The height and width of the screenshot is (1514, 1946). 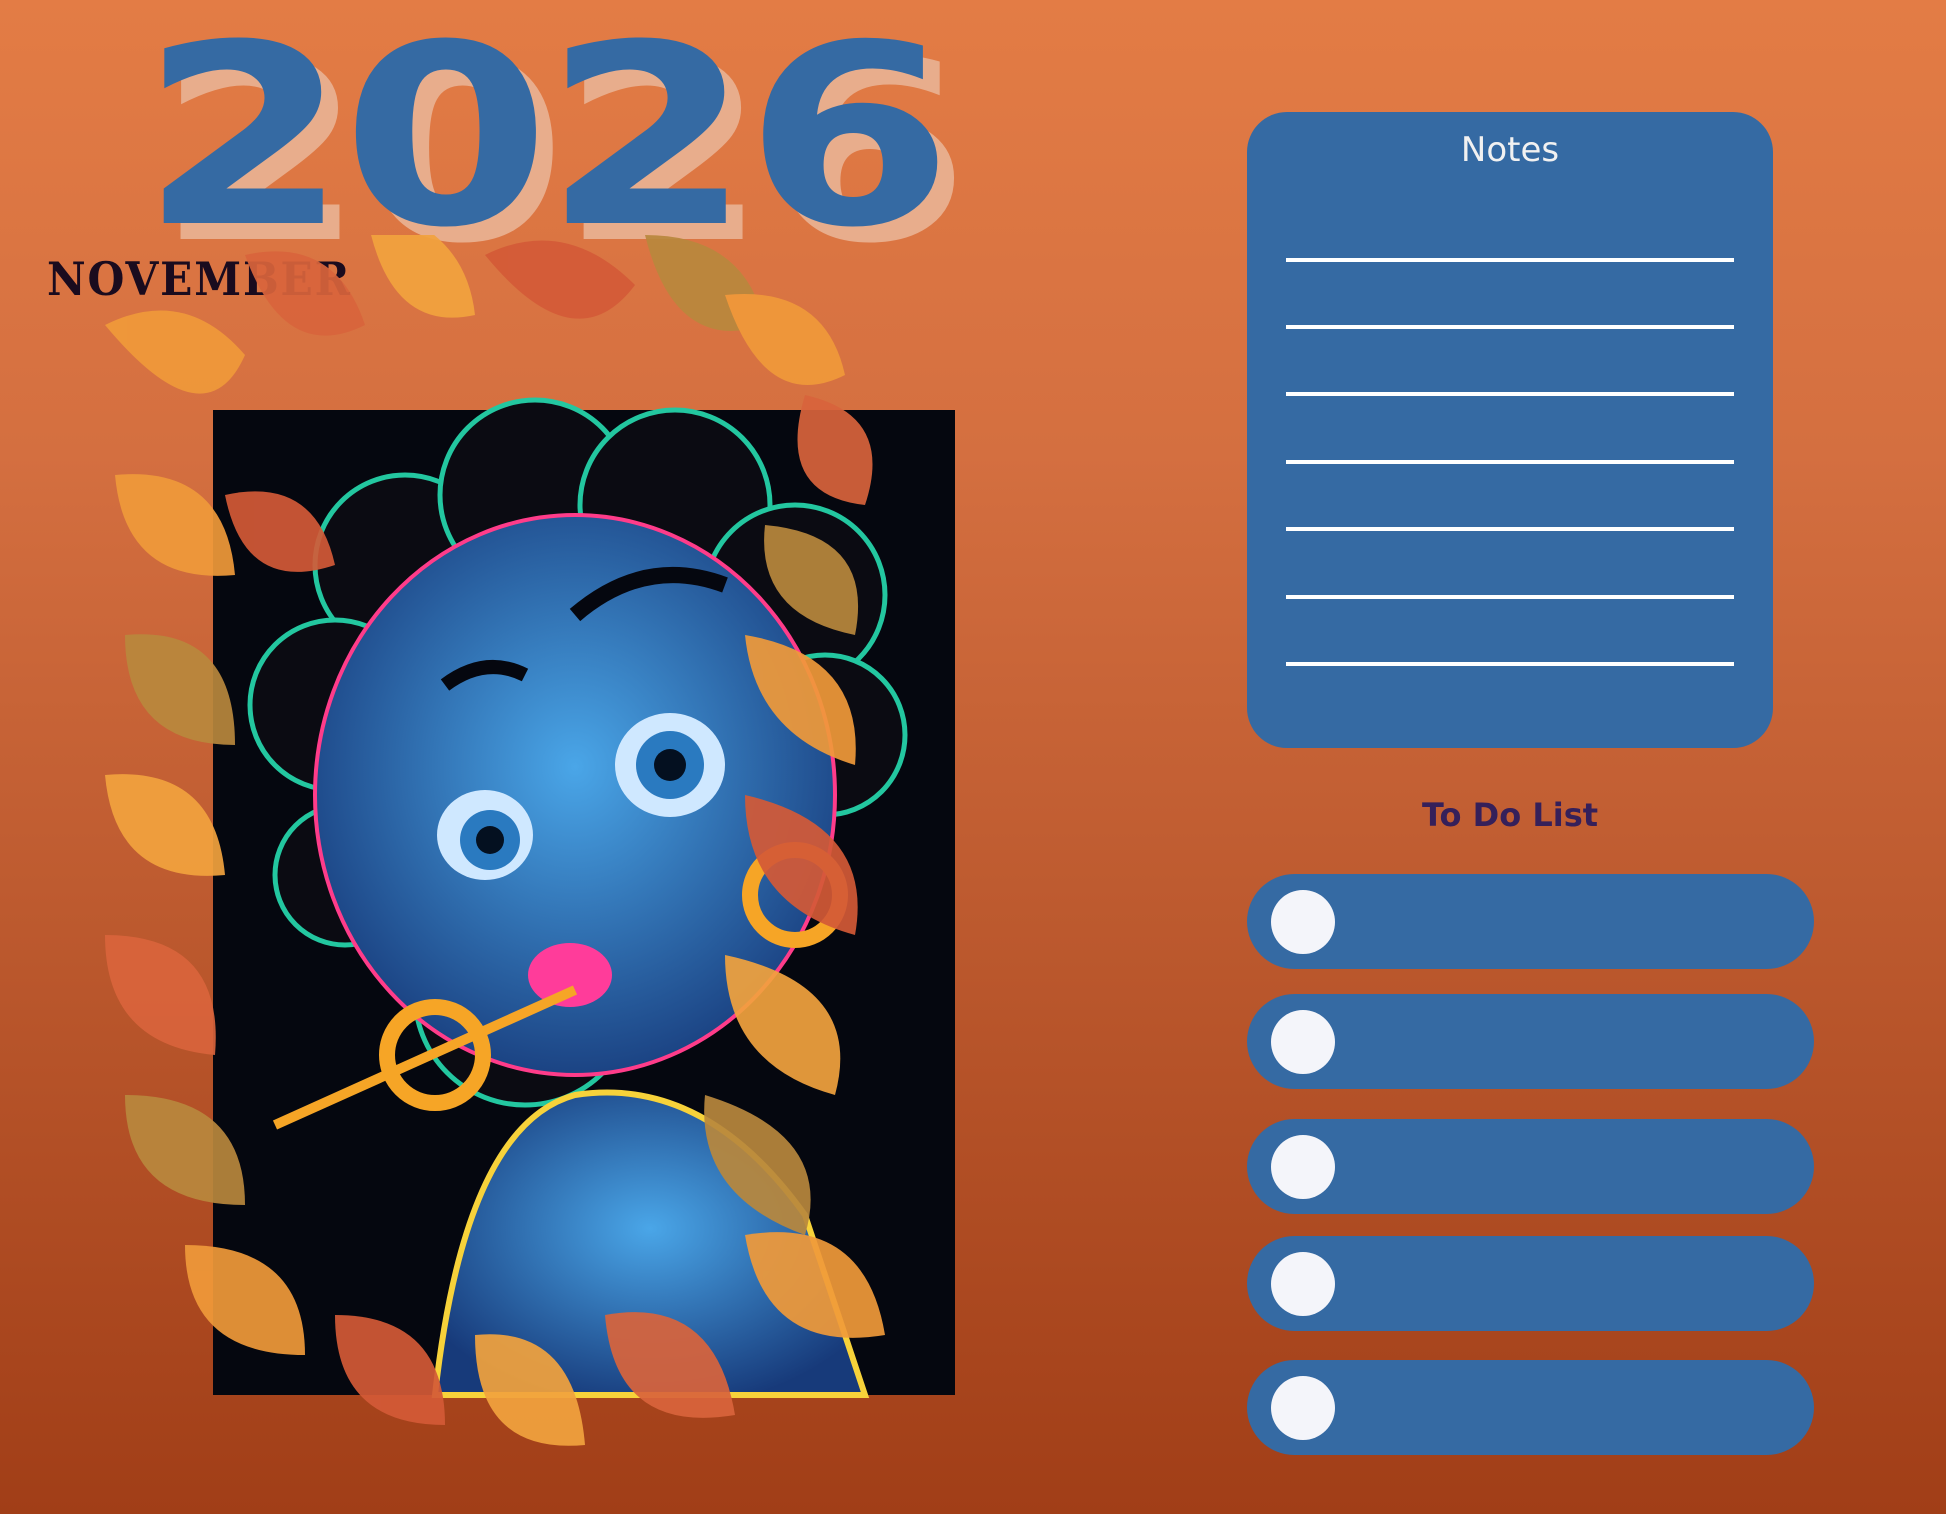 I want to click on notes-panel: Notes, so click(x=1510, y=430).